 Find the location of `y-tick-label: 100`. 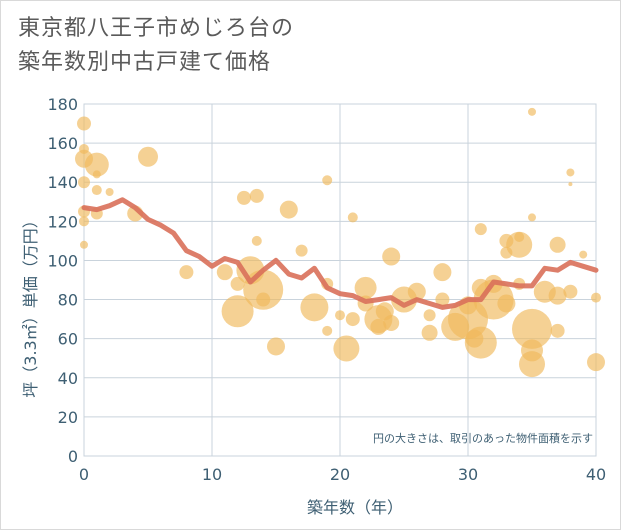

y-tick-label: 100 is located at coordinates (62, 260).